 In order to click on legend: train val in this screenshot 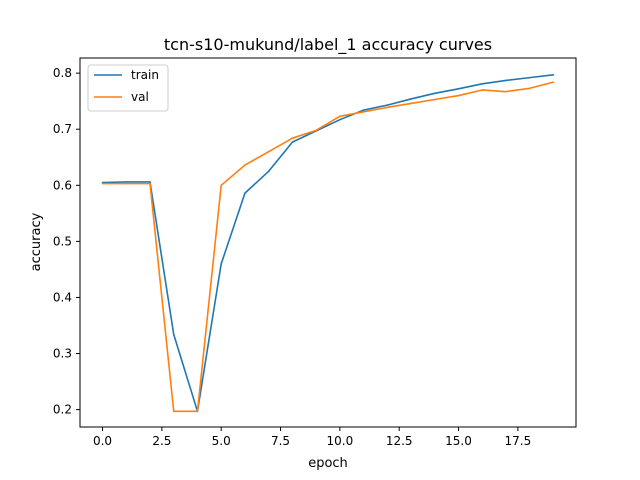, I will do `click(128, 88)`.